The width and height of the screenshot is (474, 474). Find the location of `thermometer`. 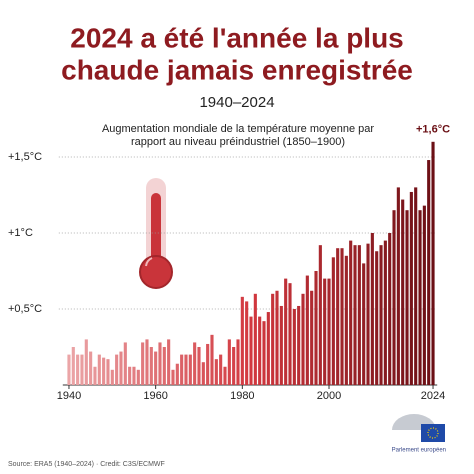

thermometer is located at coordinates (156, 233).